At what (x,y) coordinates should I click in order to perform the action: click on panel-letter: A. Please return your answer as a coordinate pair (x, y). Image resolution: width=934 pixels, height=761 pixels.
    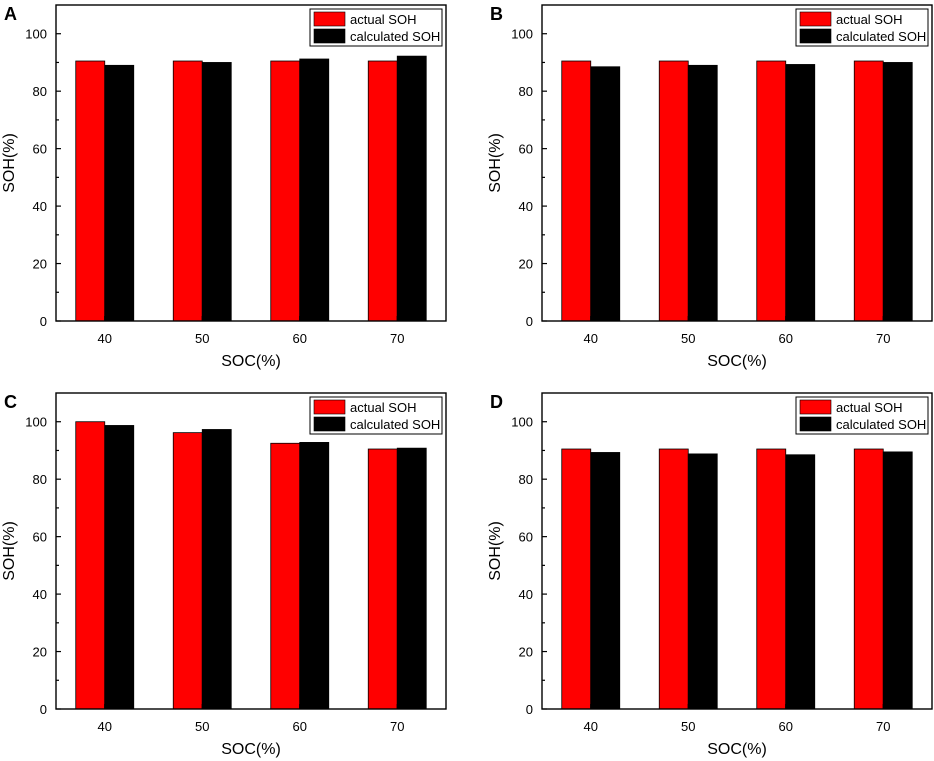
    Looking at the image, I should click on (10, 14).